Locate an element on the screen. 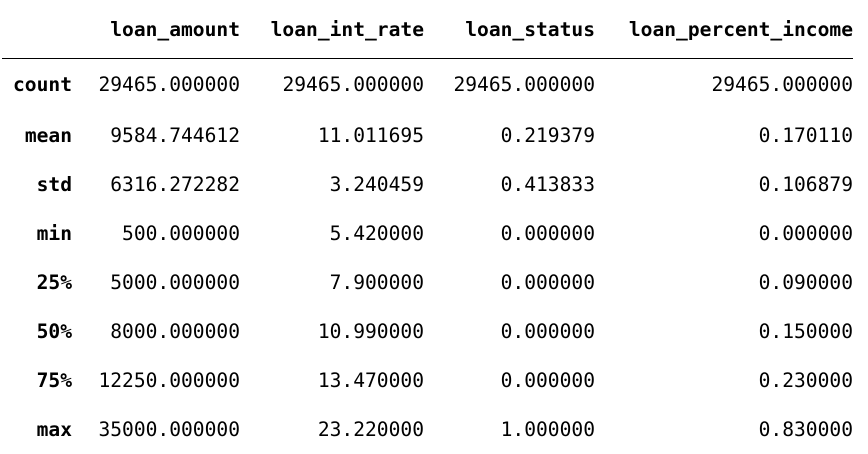  table-cell: 5000.000000 is located at coordinates (156, 282).